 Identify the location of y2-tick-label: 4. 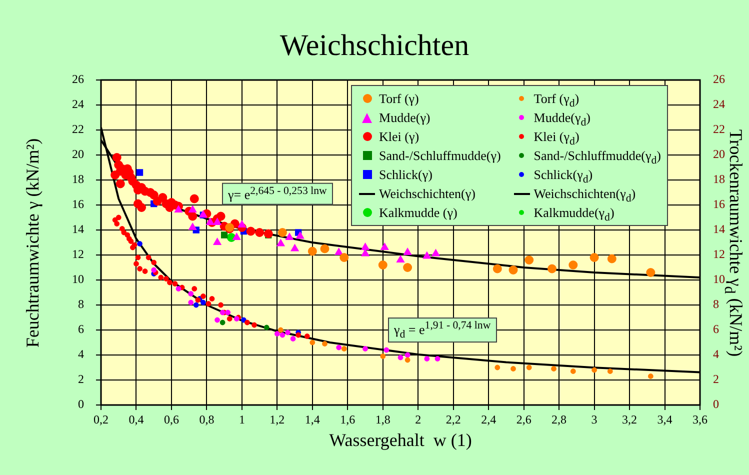
(716, 354).